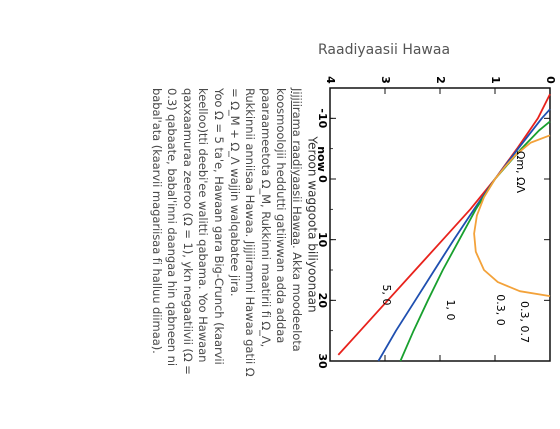  I want to click on x-axis-label: Yeroon waggoota biliyoonaan, so click(313, 223).